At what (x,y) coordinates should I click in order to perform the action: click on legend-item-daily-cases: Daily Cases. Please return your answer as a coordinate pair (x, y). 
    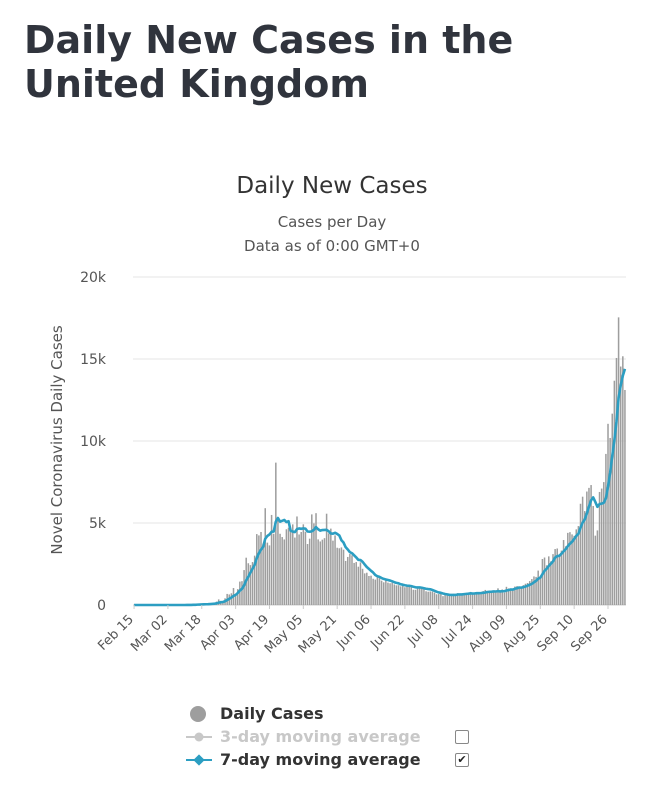
    Looking at the image, I should click on (327, 713).